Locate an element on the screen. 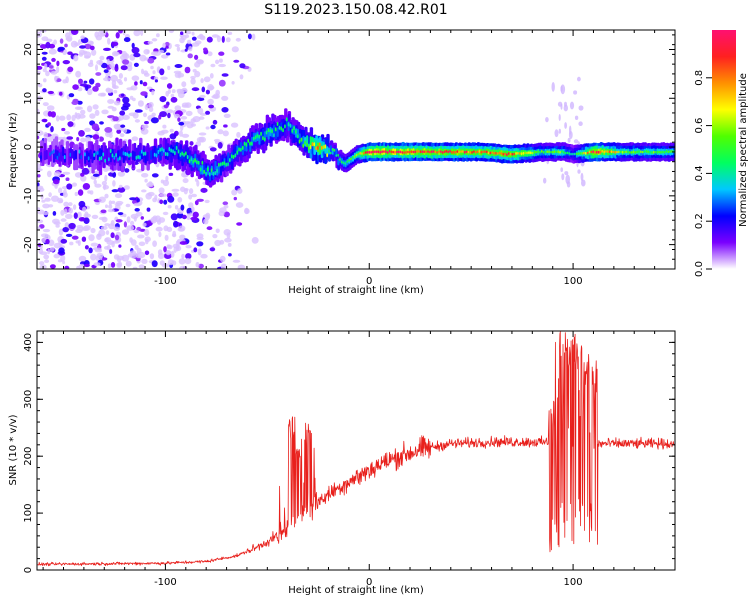 The height and width of the screenshot is (600, 750). snr-x-axis-label: Height of straight line (km) is located at coordinates (356, 590).